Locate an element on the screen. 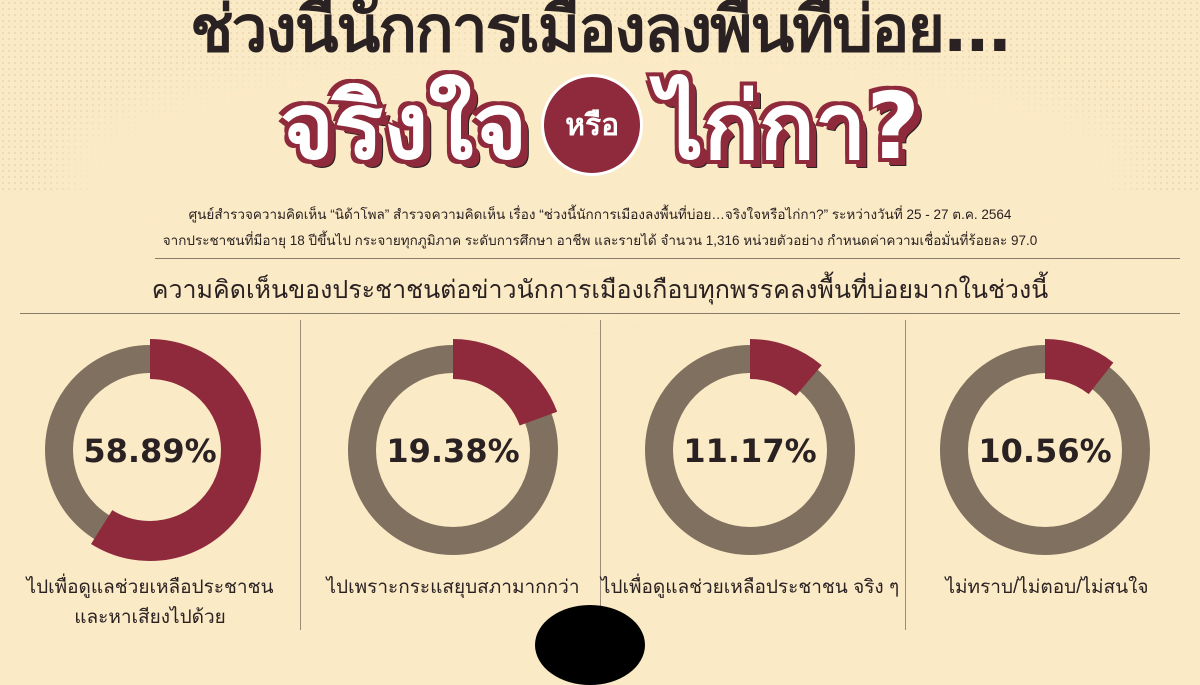 The width and height of the screenshot is (1200, 685). title-word-careless: ไก่กา? is located at coordinates (788, 126).